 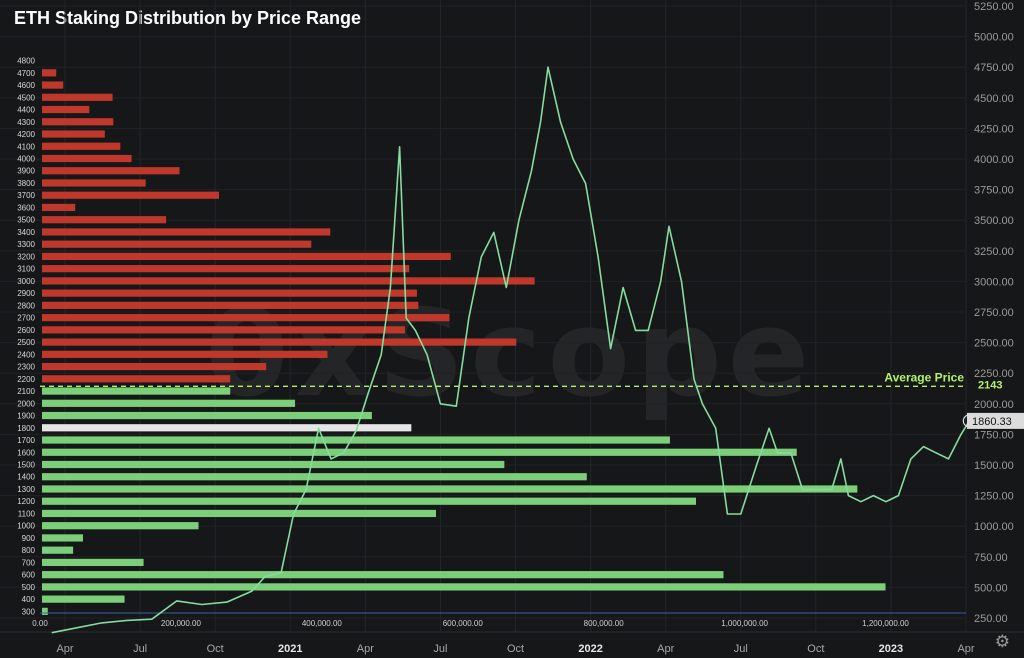 I want to click on price-bucket-label: 500, so click(x=29, y=587).